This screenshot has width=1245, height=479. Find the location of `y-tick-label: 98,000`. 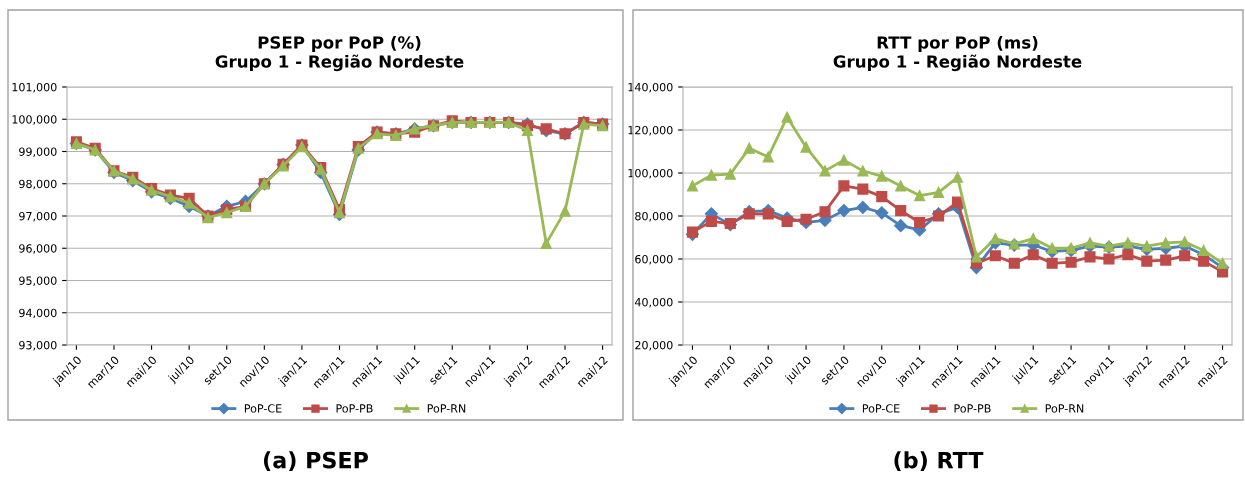

y-tick-label: 98,000 is located at coordinates (38, 184).